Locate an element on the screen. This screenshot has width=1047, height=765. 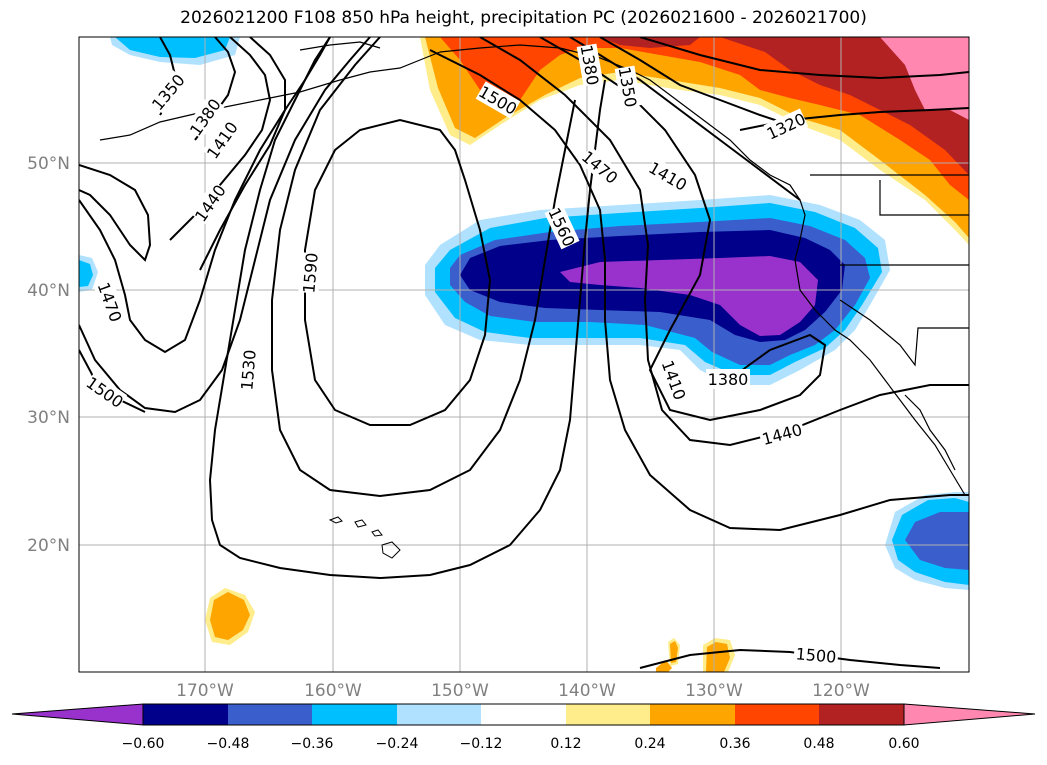
colorbar-tick-label: −0.36 is located at coordinates (312, 744).